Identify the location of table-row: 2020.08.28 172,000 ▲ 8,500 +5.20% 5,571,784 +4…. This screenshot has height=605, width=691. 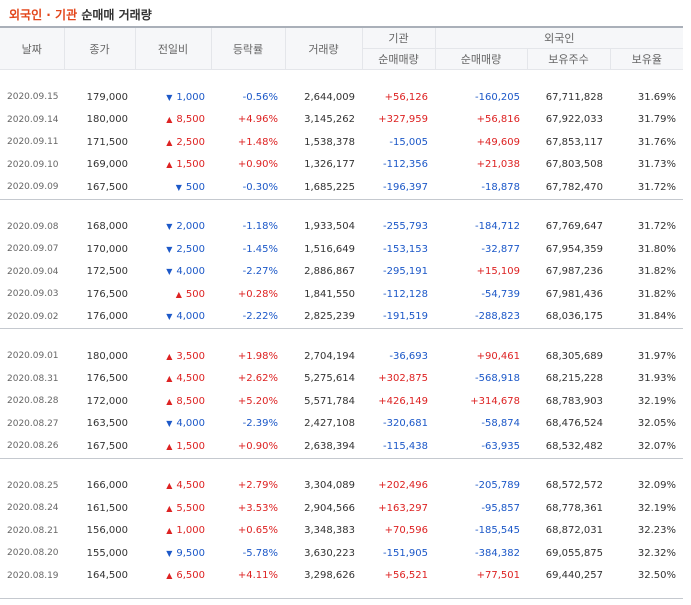
(341, 401).